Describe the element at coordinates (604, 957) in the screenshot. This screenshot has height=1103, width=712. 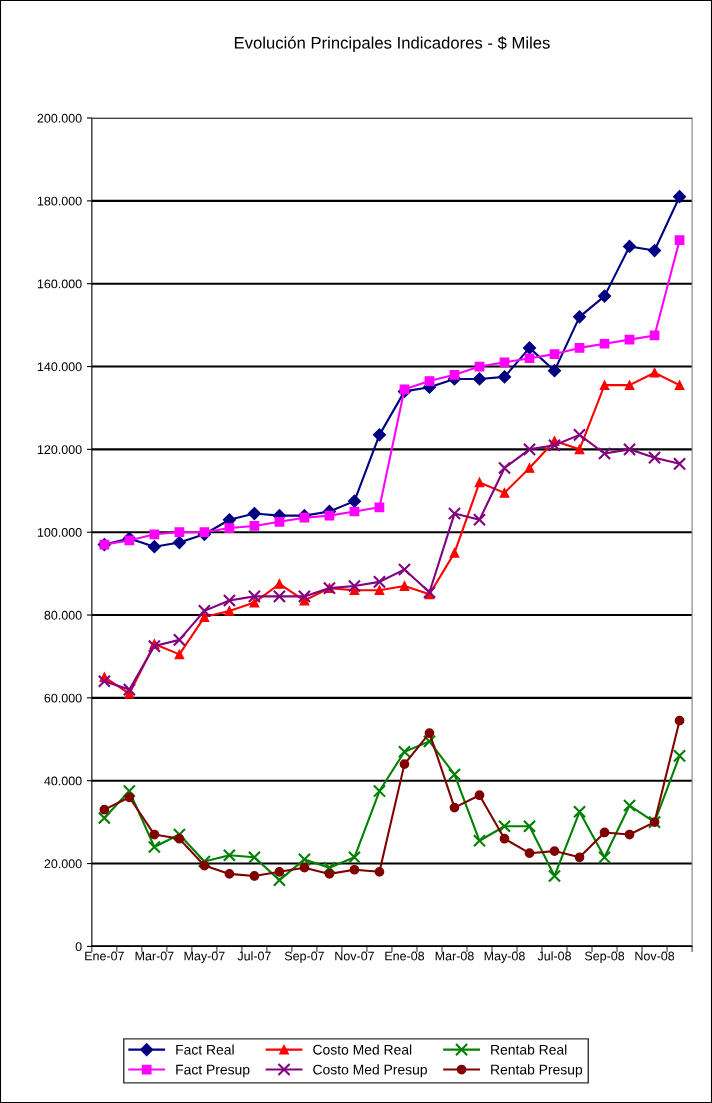
I see `x-tick-label: Sep-08` at that location.